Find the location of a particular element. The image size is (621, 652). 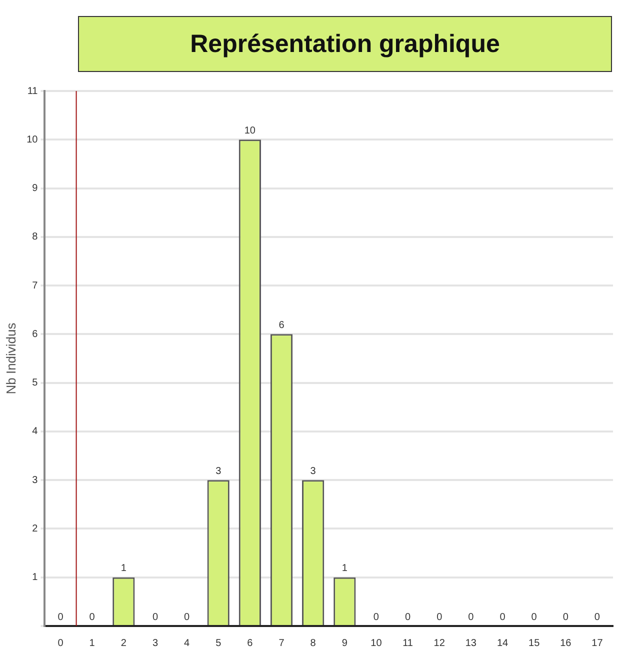

y-tick-label: 10 is located at coordinates (32, 140).